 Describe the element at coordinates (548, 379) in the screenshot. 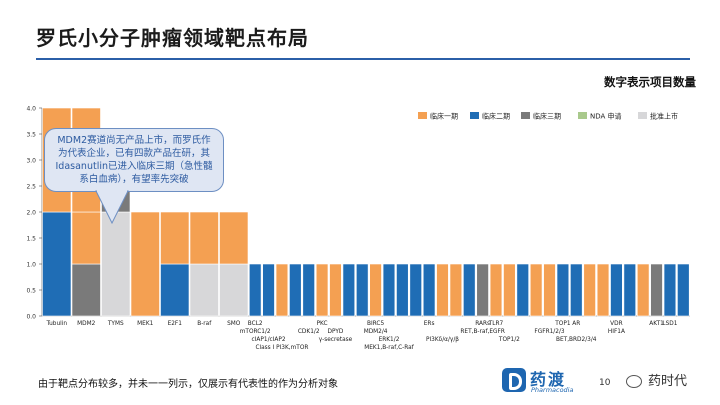

I see `logo-chinese: 药渡` at that location.